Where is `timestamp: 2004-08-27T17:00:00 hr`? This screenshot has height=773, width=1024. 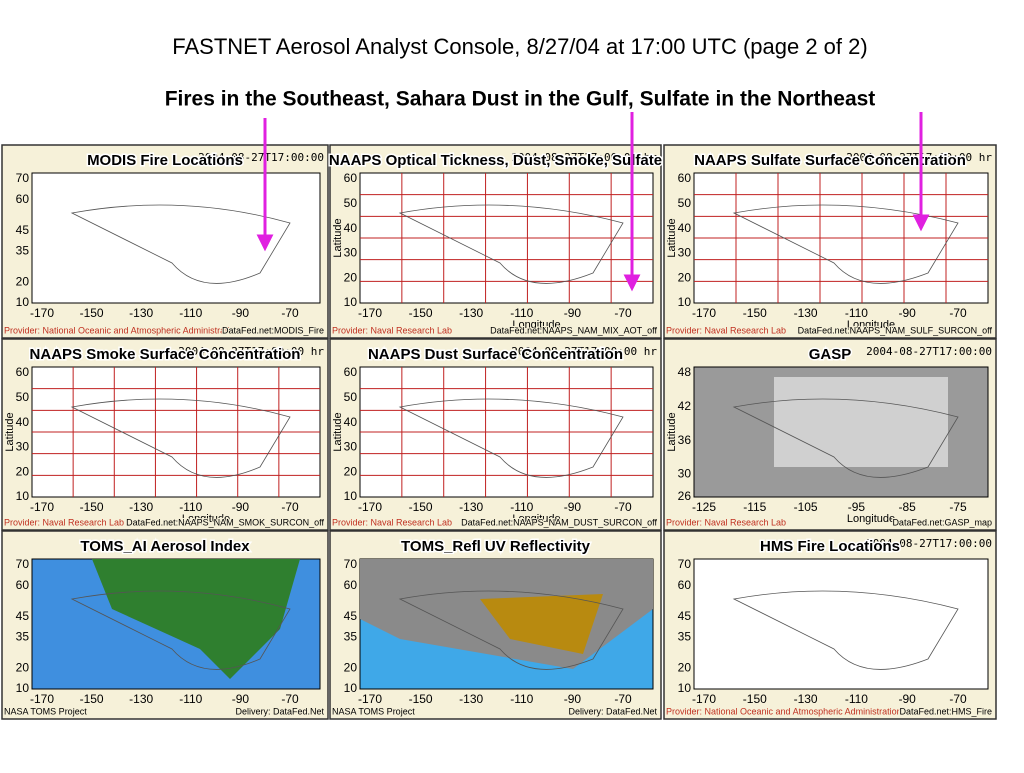 timestamp: 2004-08-27T17:00:00 hr is located at coordinates (584, 351).